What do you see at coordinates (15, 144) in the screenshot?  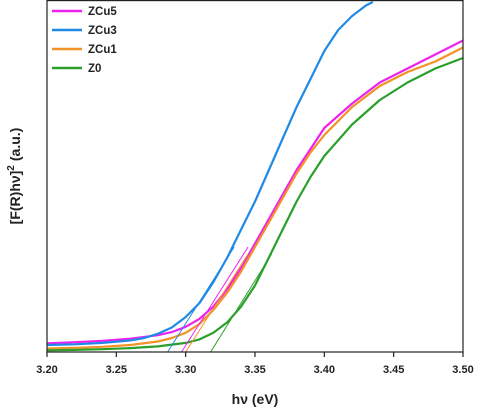 I see `y-axis-title-unit: (a.u.)` at bounding box center [15, 144].